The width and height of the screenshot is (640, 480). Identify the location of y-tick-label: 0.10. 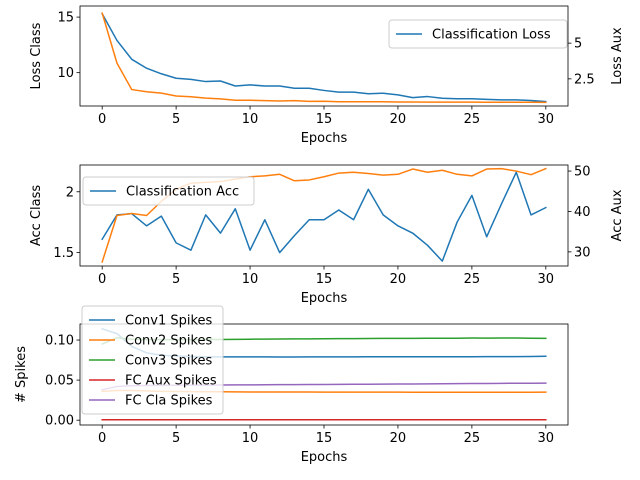
(59, 341).